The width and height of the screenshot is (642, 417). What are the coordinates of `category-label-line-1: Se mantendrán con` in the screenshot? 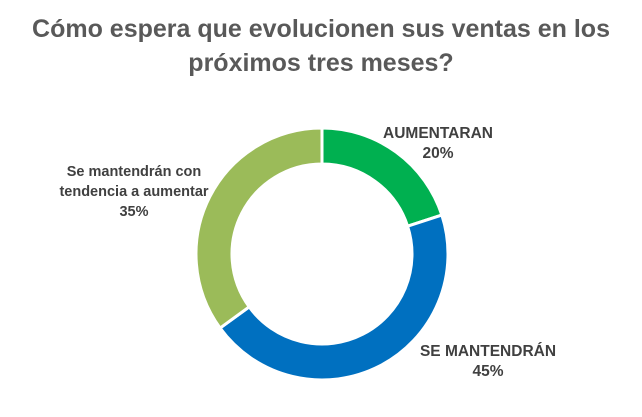 It's located at (134, 172).